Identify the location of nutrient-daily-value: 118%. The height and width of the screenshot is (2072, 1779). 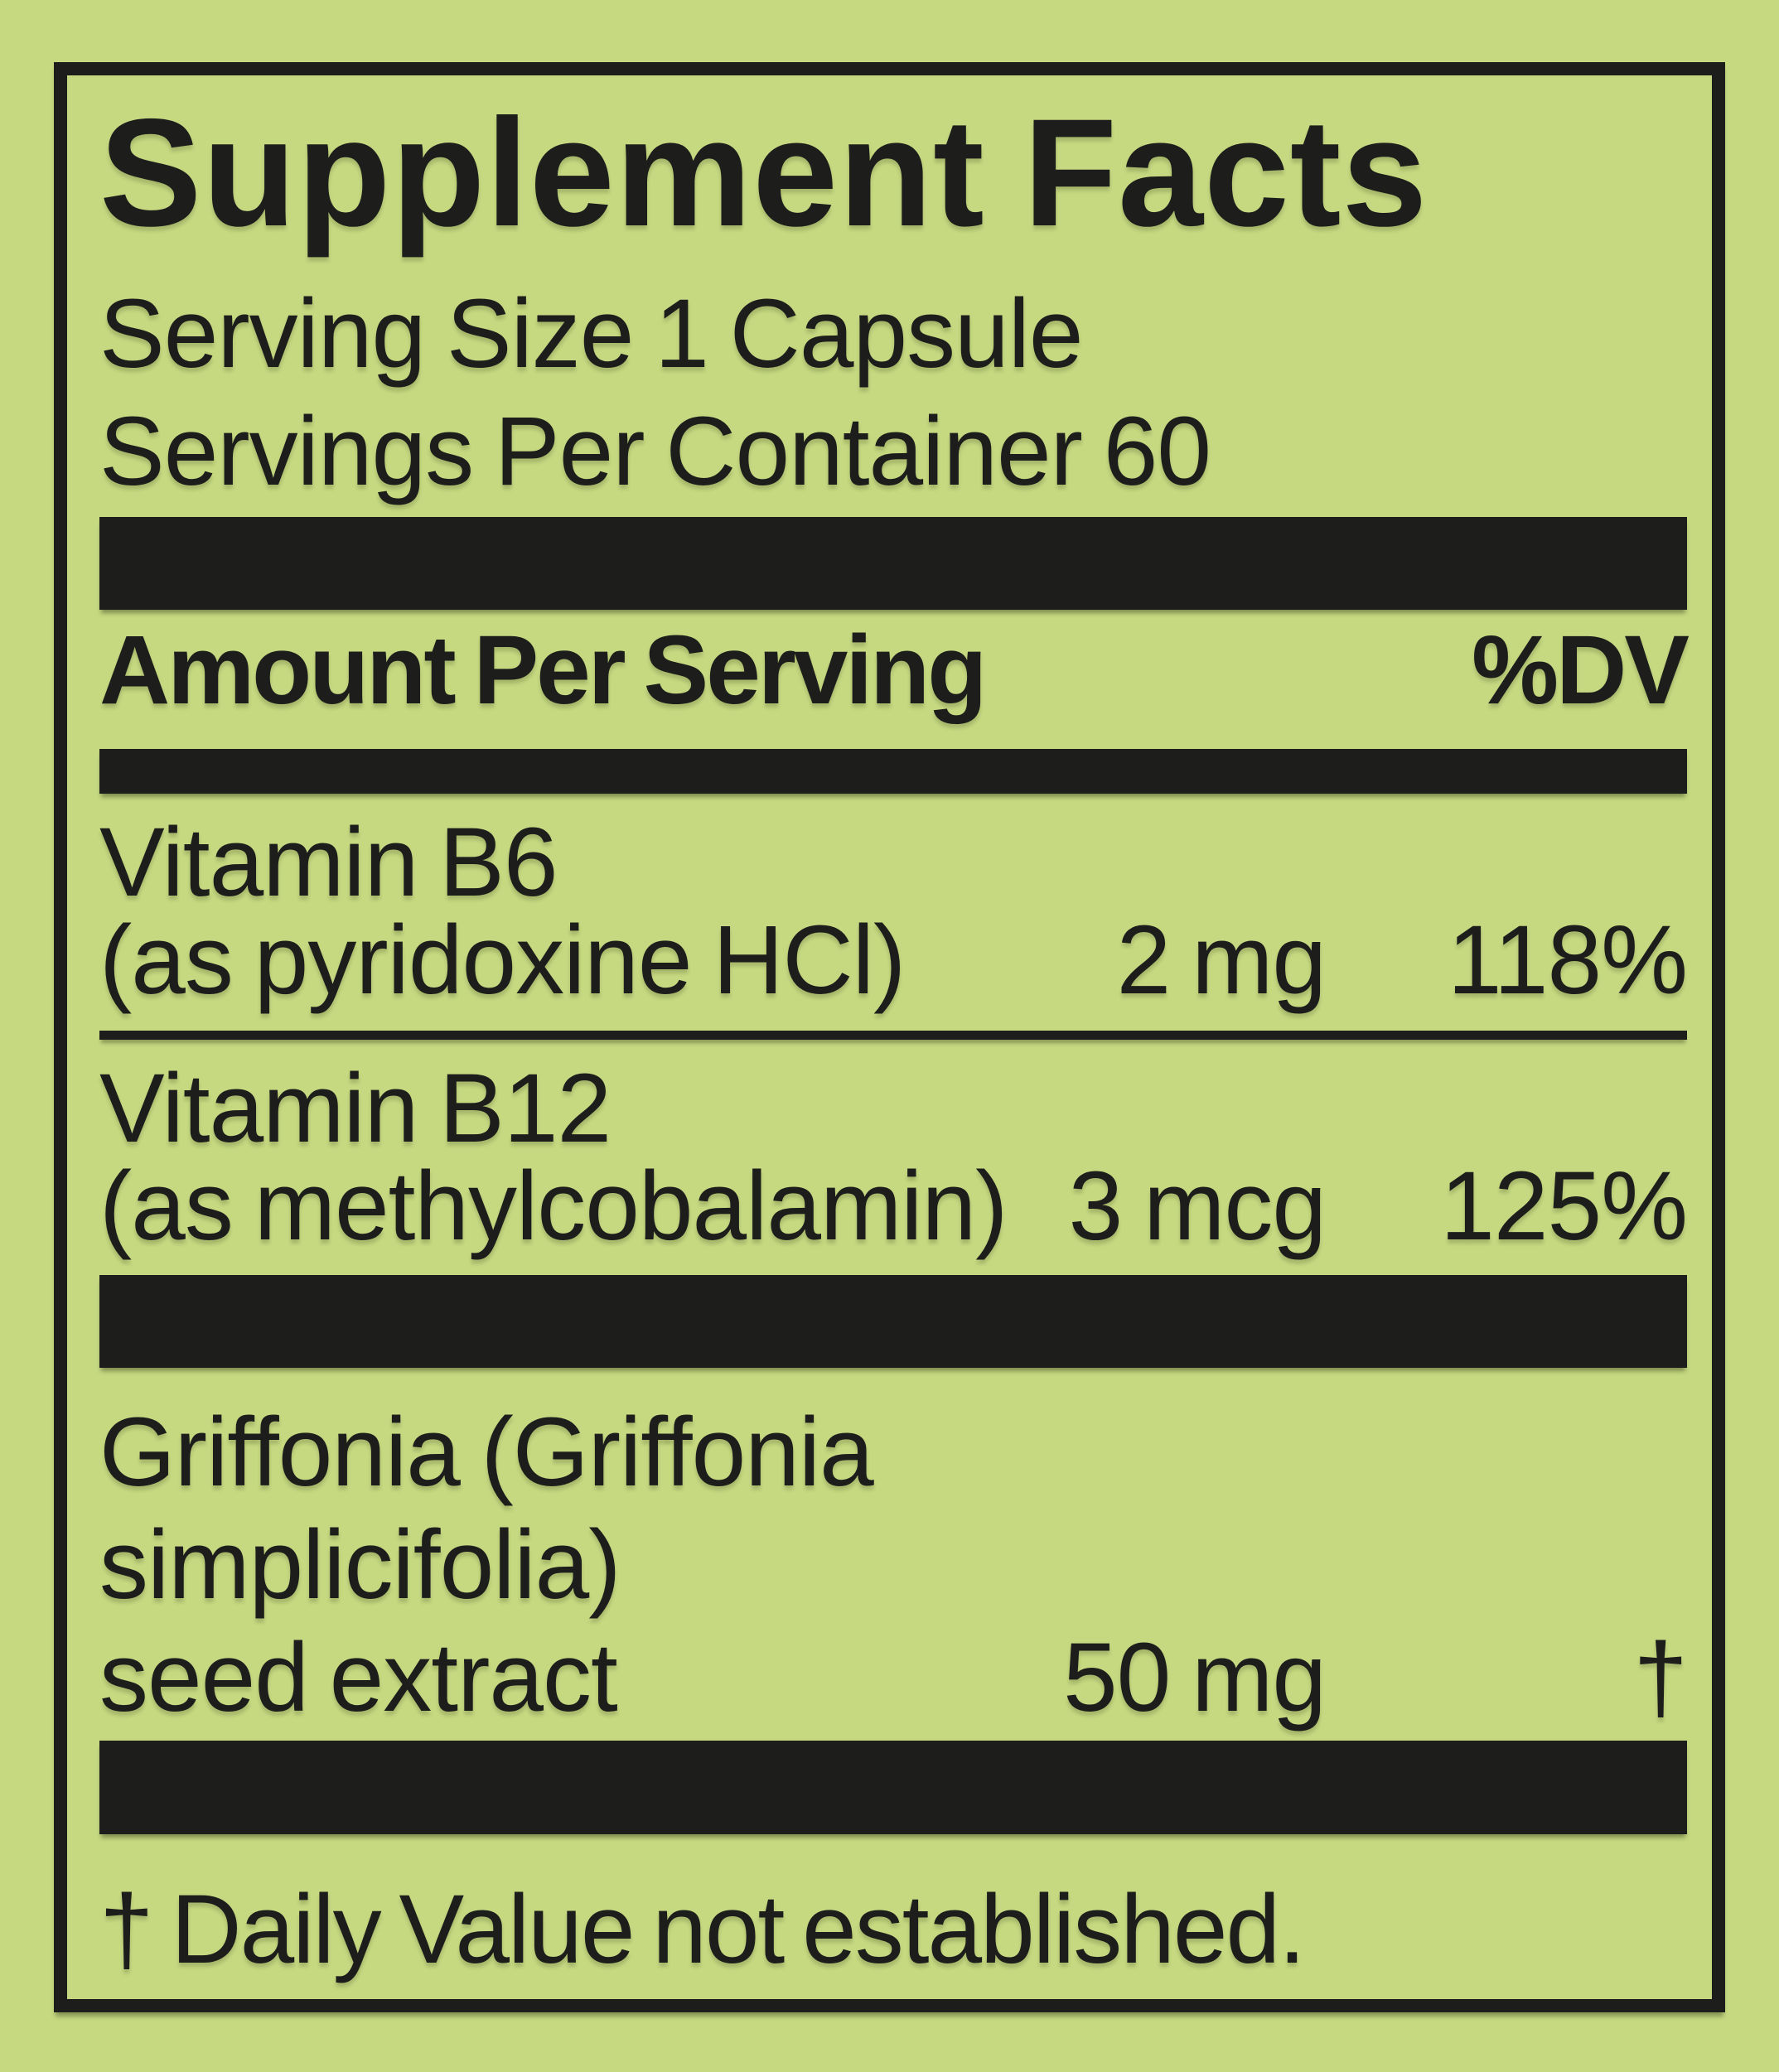
(1567, 961).